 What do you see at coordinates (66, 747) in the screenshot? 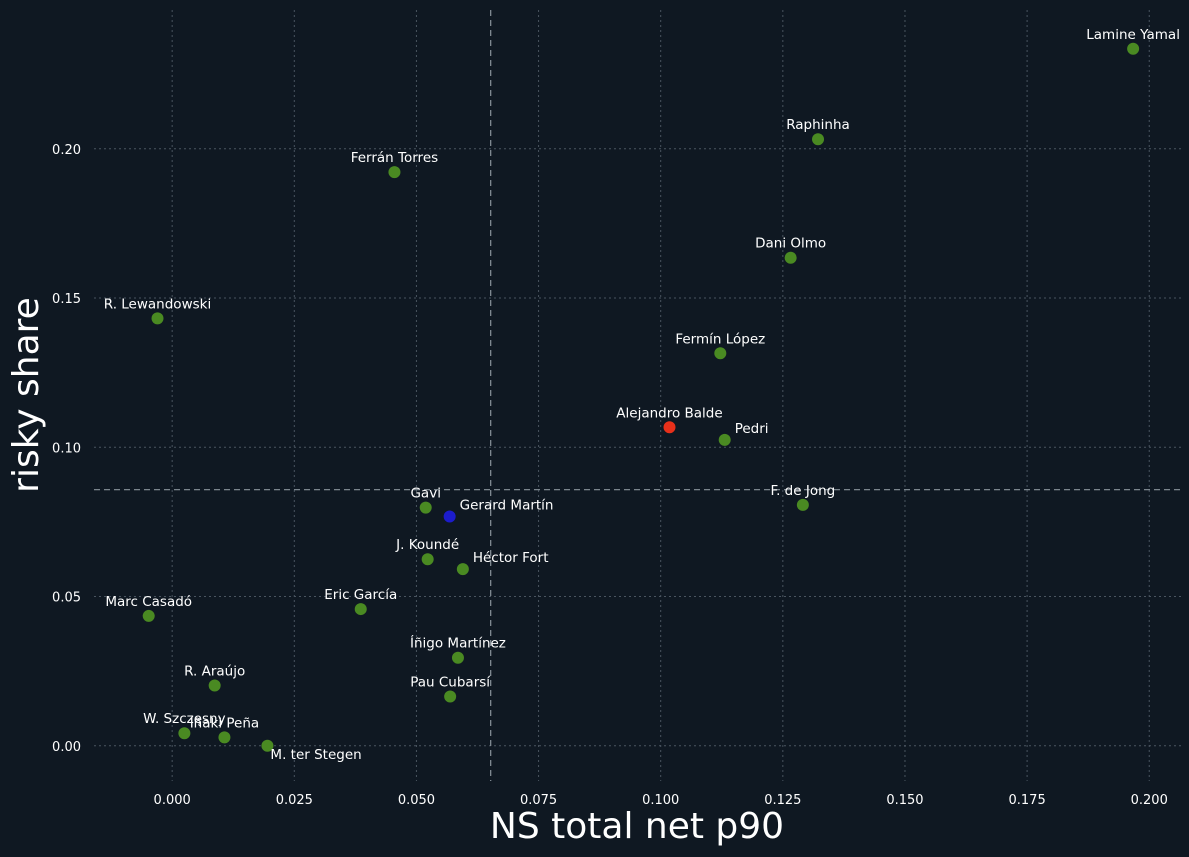
I see `y-tick-label: 0.00` at bounding box center [66, 747].